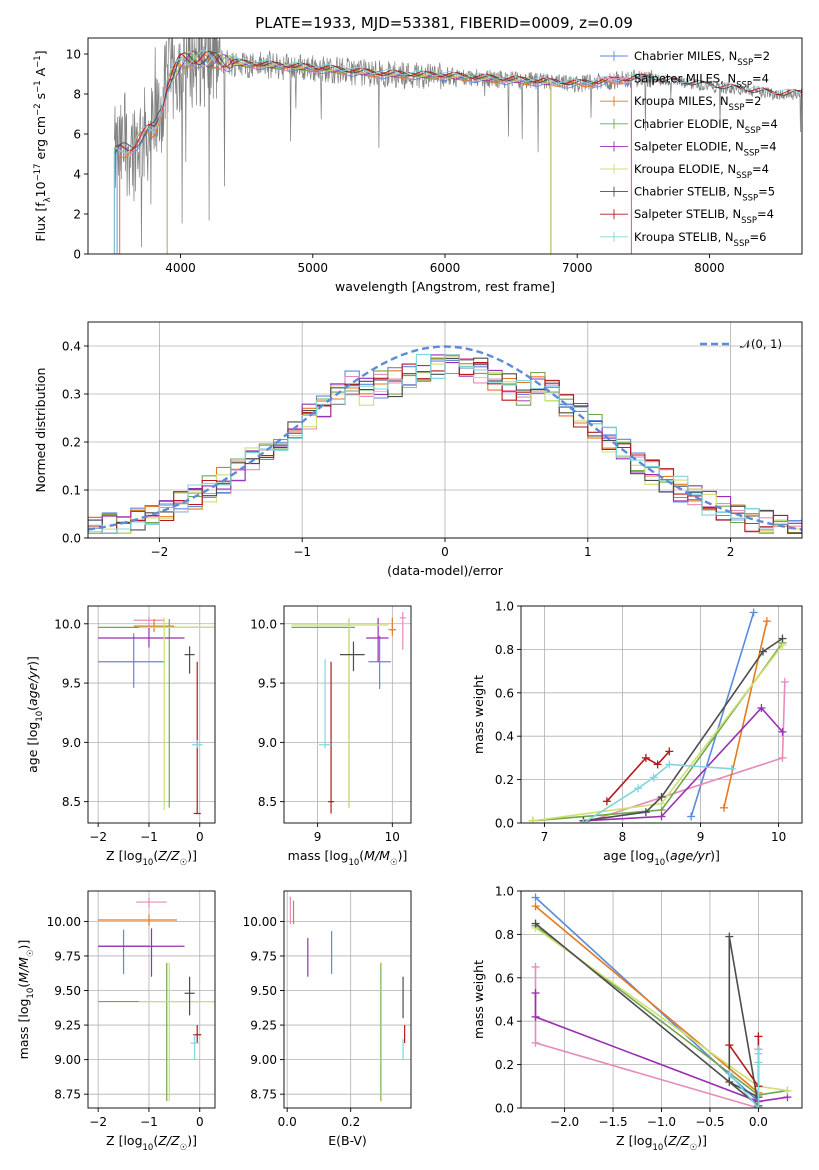 The height and width of the screenshot is (1170, 819). Describe the element at coordinates (504, 1065) in the screenshot. I see `y-tick-label: 0.2` at that location.